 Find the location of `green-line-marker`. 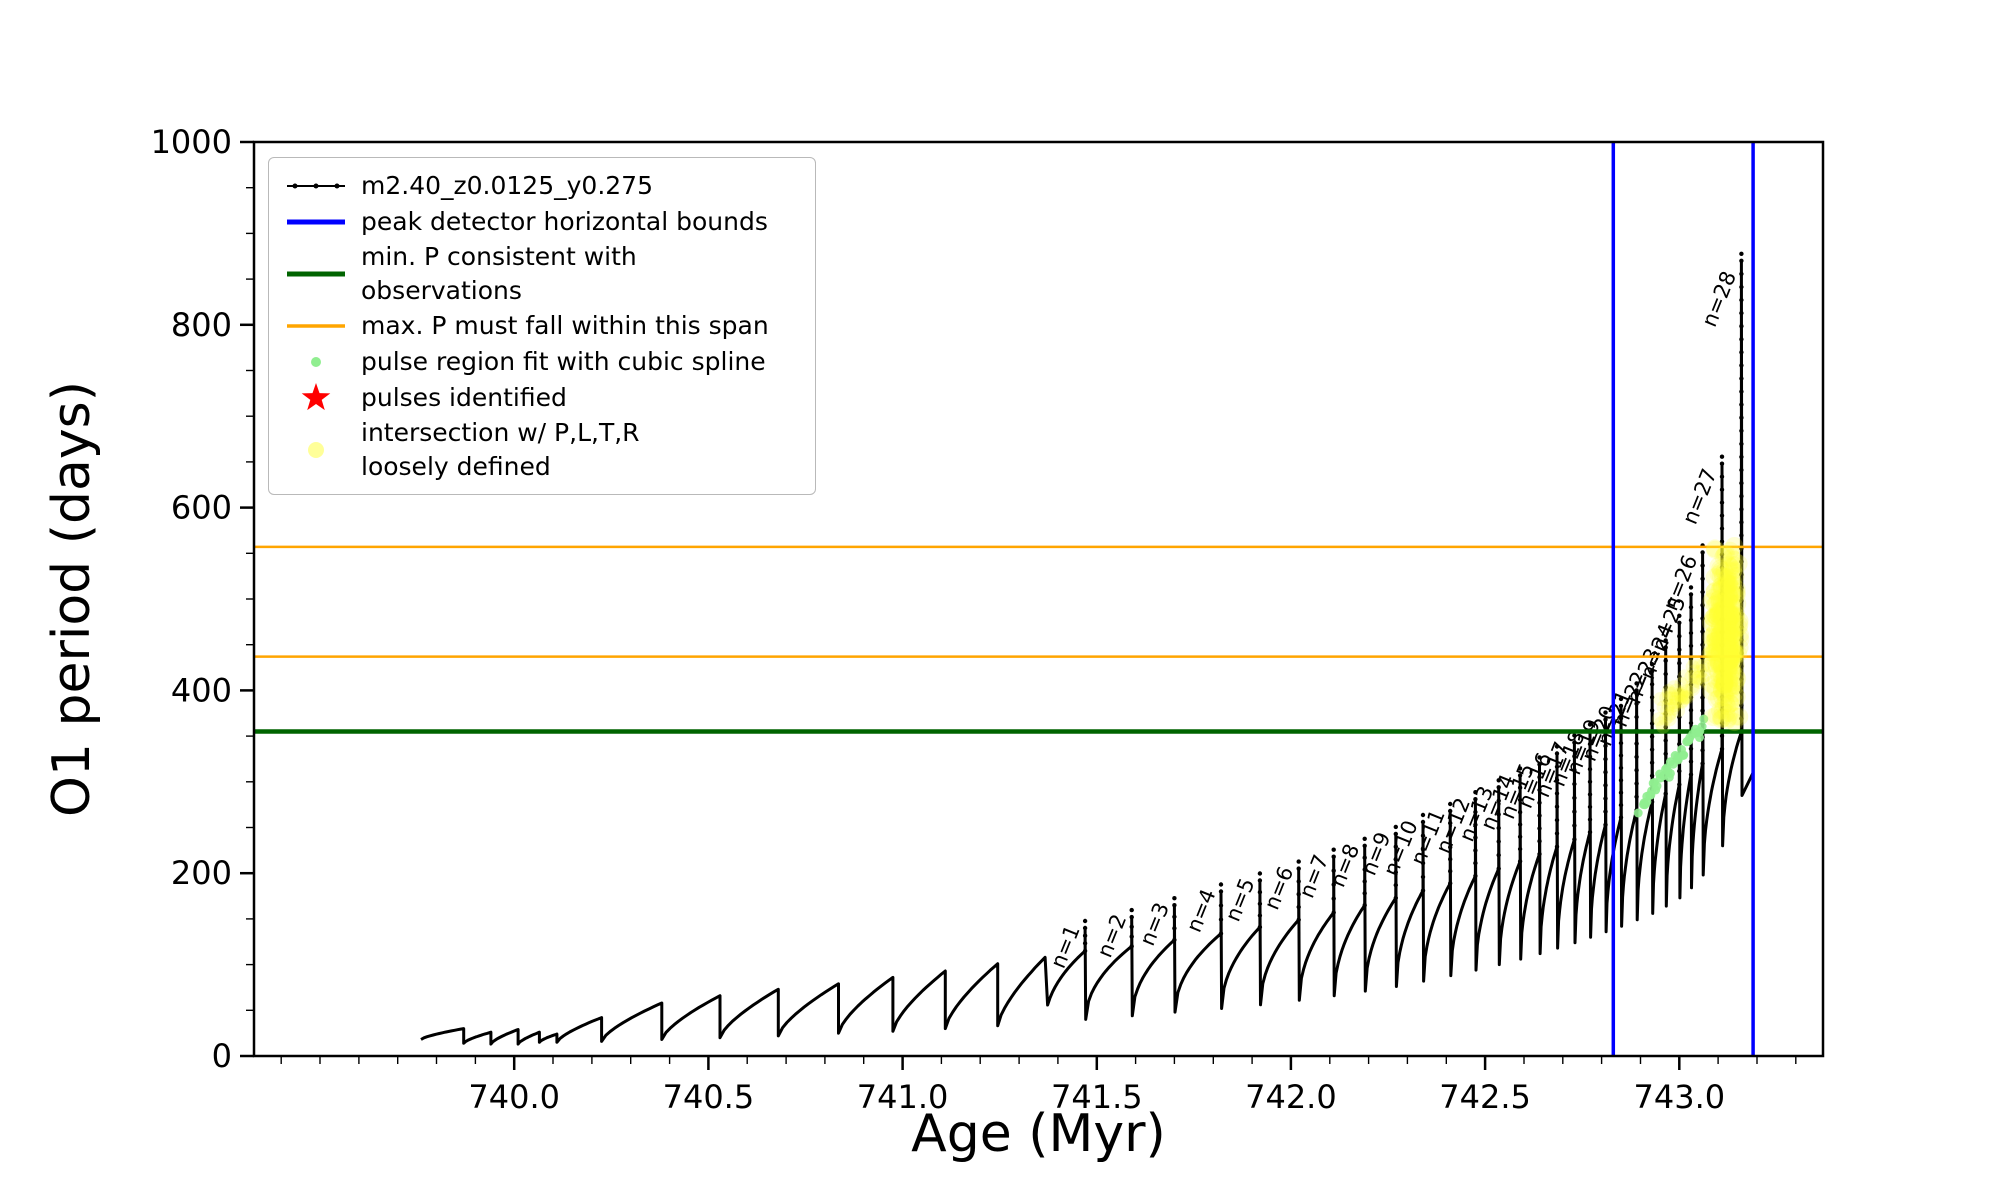

green-line-marker is located at coordinates (316, 274).